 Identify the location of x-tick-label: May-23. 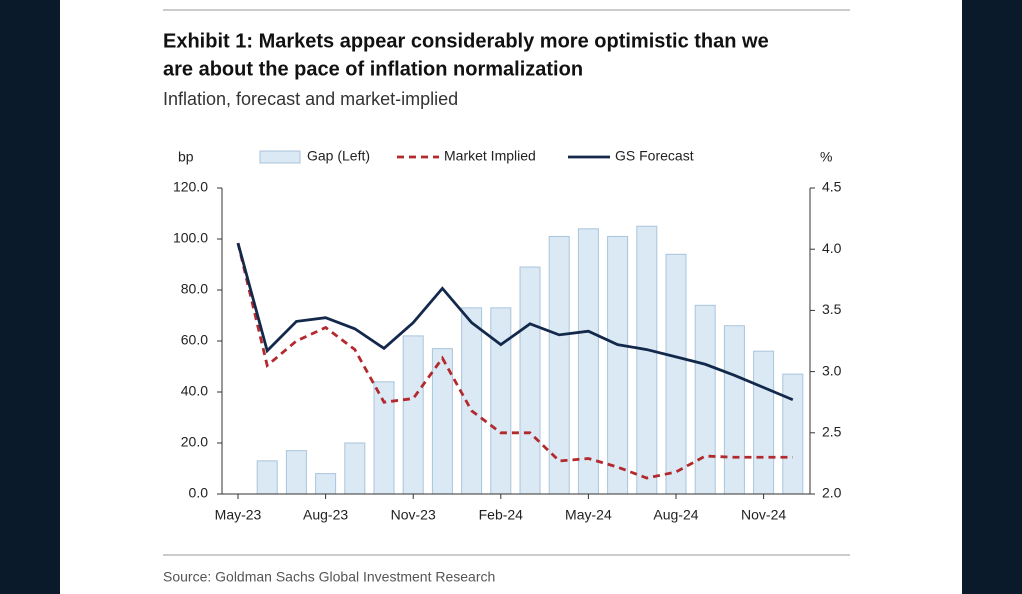
(238, 515).